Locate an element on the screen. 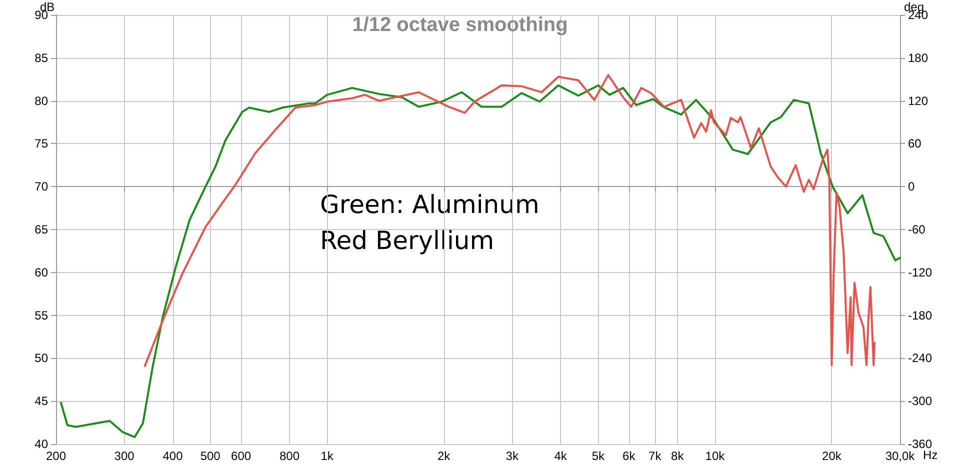  y2-tick-label: -300 is located at coordinates (920, 401).